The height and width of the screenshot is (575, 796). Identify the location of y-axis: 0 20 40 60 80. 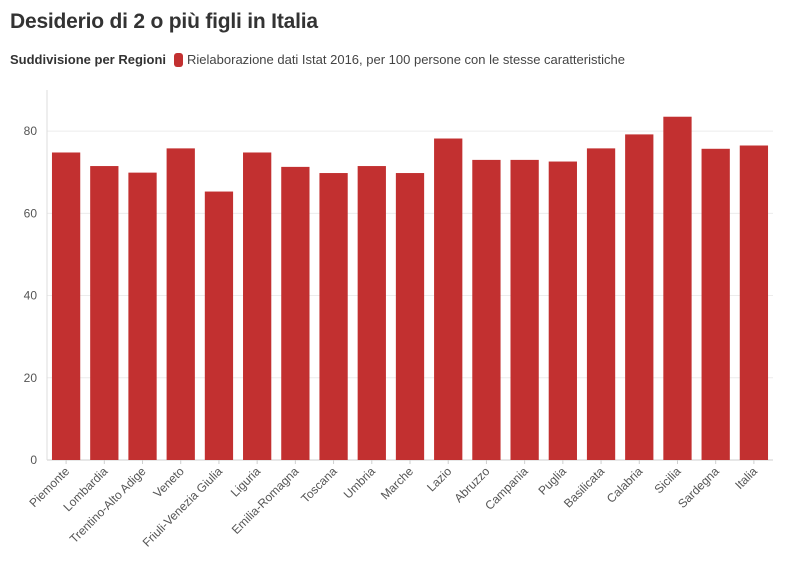
(36, 278).